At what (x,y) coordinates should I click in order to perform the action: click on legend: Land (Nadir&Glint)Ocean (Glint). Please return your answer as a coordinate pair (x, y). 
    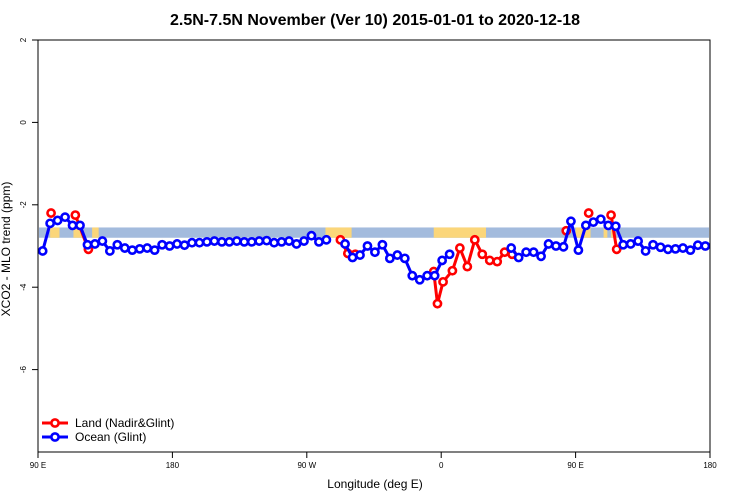
    Looking at the image, I should click on (108, 430).